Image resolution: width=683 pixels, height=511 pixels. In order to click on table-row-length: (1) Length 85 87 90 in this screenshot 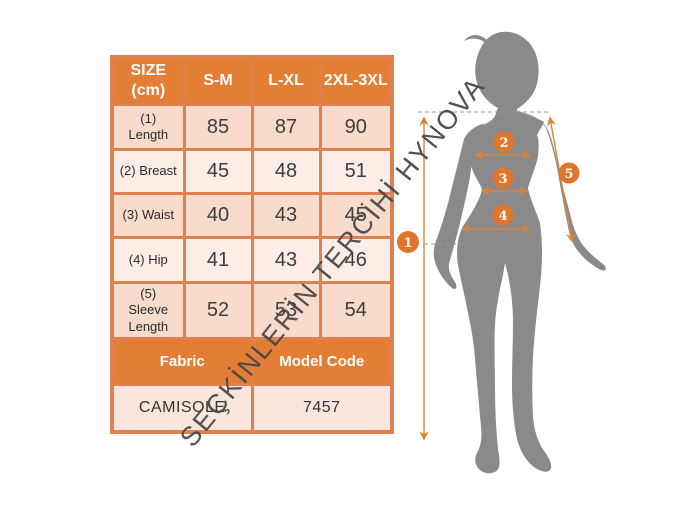, I will do `click(252, 127)`.